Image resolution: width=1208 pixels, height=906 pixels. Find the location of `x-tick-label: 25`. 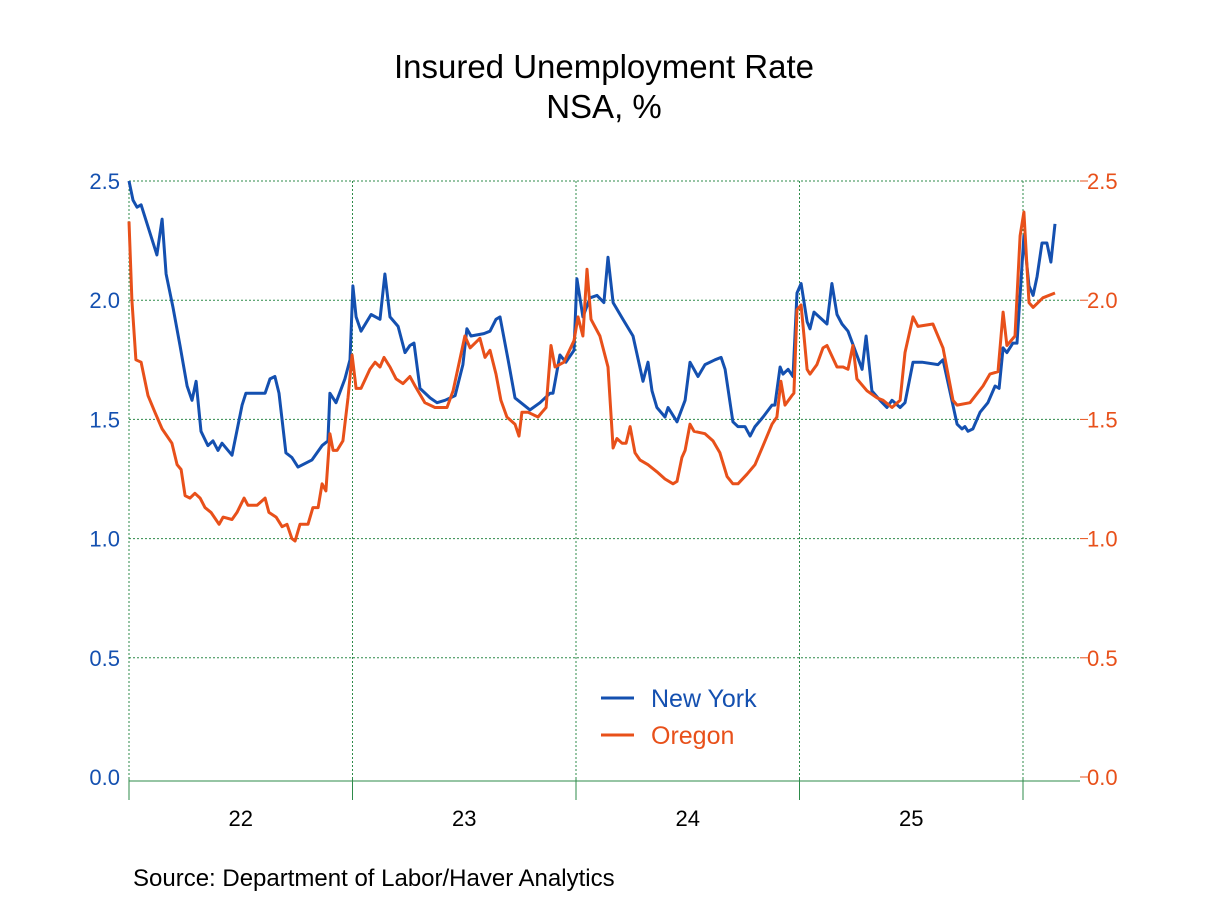

x-tick-label: 25 is located at coordinates (911, 818).